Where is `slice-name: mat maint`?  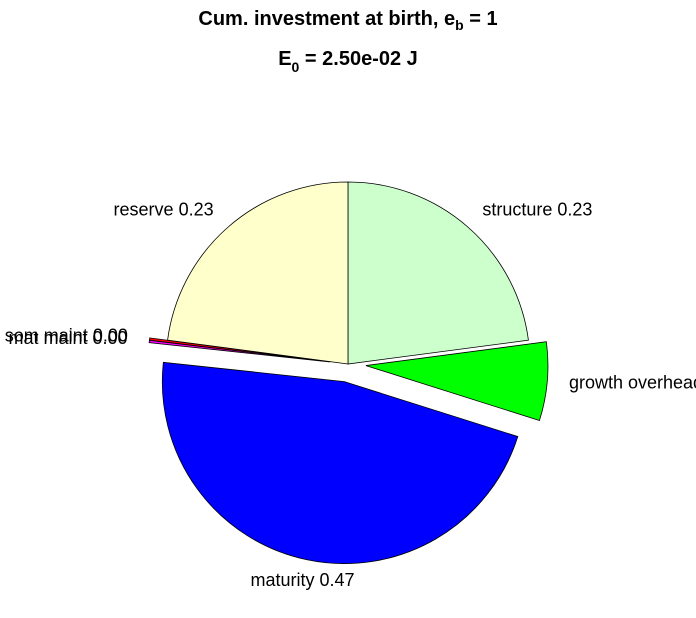
slice-name: mat maint is located at coordinates (47, 338).